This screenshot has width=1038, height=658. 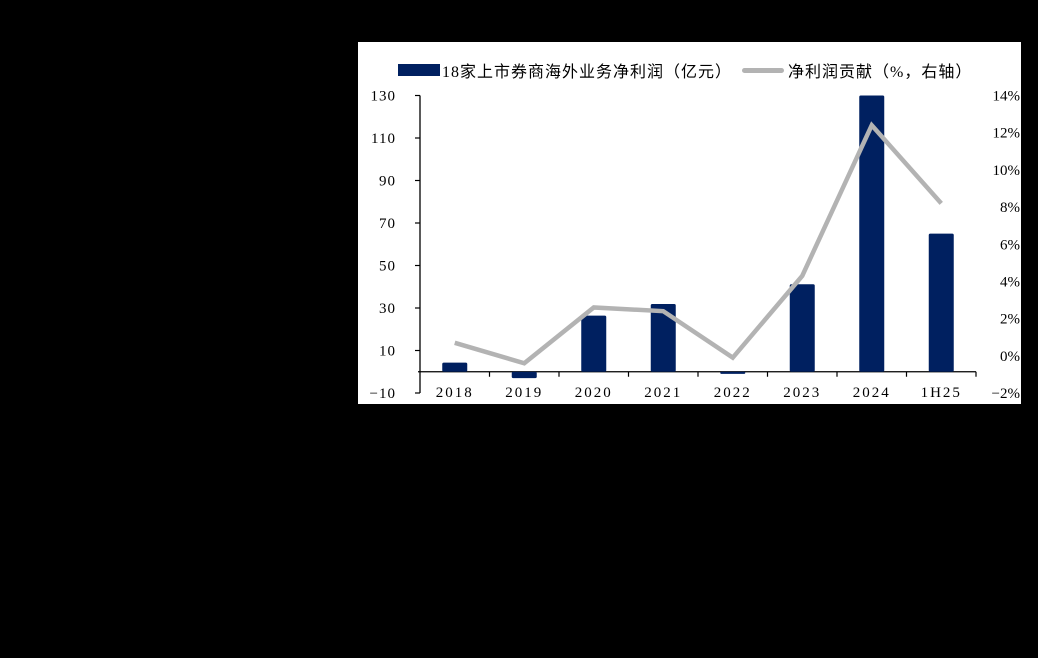 I want to click on x-axis-label: 2021, so click(x=663, y=393).